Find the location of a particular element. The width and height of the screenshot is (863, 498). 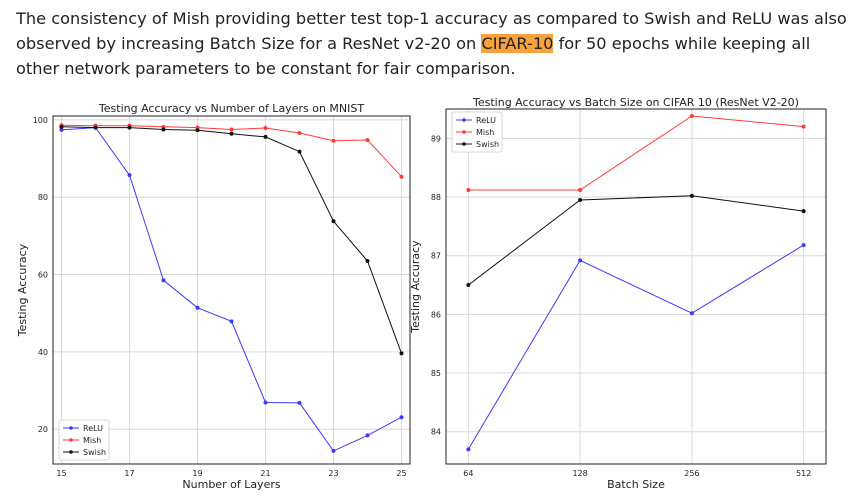

cifar-legend-label-relu: ReLU is located at coordinates (486, 120).